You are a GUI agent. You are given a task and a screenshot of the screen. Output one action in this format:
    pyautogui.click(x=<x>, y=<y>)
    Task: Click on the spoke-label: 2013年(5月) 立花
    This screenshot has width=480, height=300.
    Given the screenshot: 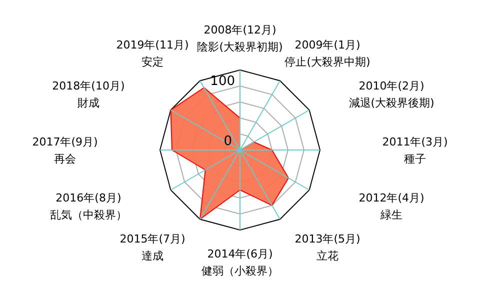 What is the action you would take?
    pyautogui.click(x=327, y=247)
    